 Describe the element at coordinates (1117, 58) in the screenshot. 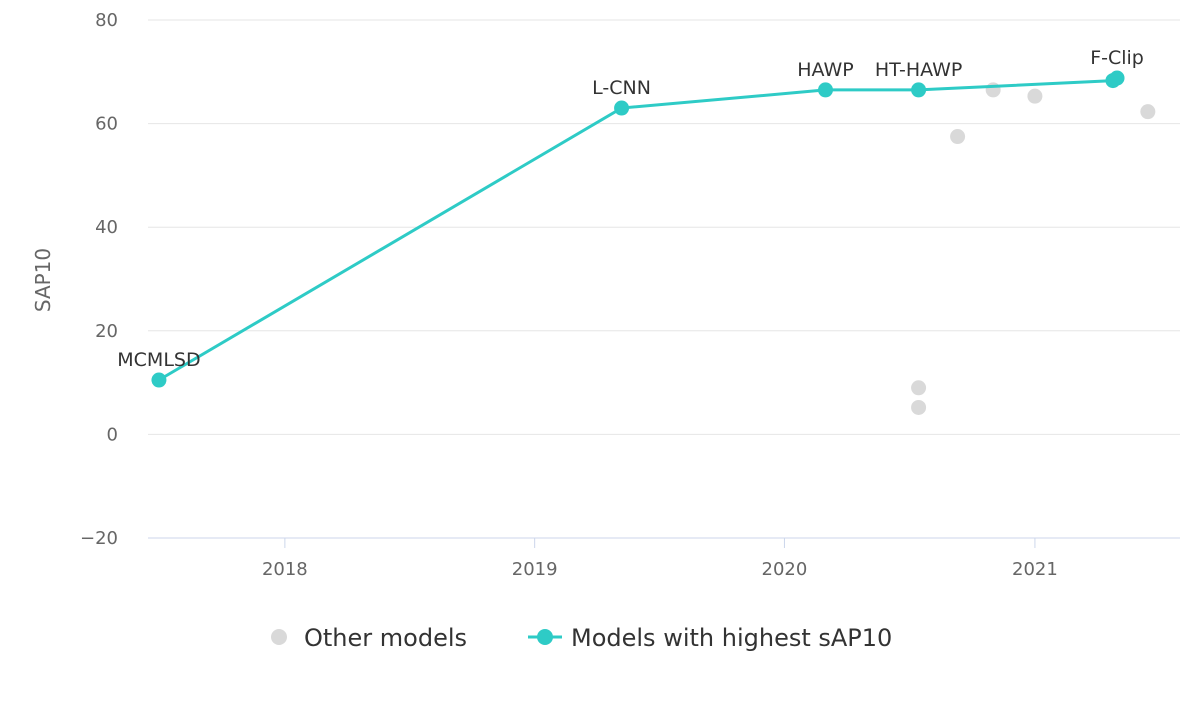

I see `point-label: F-Clip` at that location.